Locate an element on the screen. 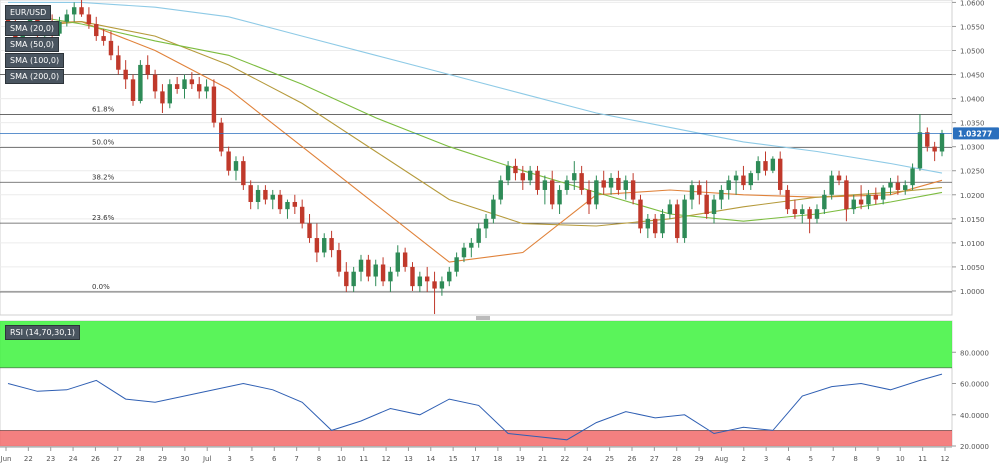 The image size is (1000, 472). x-tick-label: 28 is located at coordinates (676, 459).